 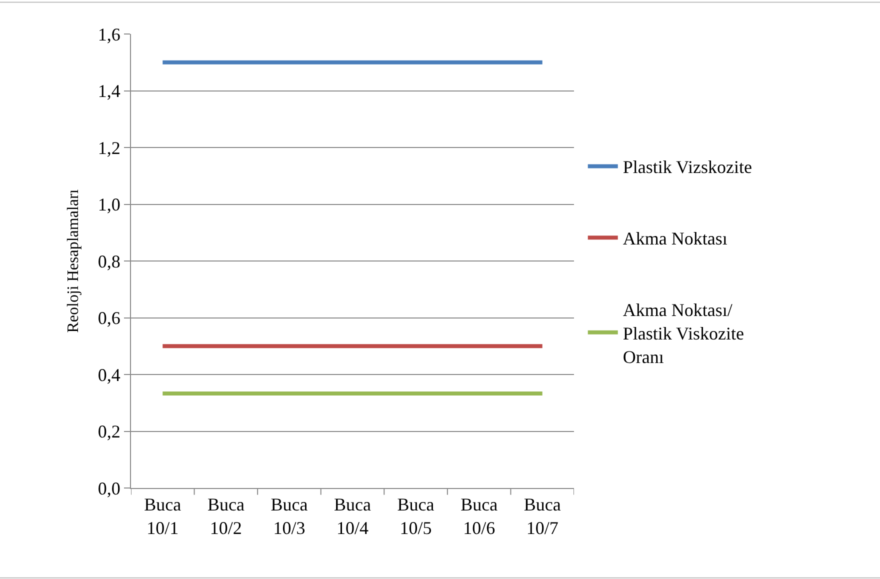 What do you see at coordinates (289, 516) in the screenshot?
I see `x-tick-label: Buca 10/3` at bounding box center [289, 516].